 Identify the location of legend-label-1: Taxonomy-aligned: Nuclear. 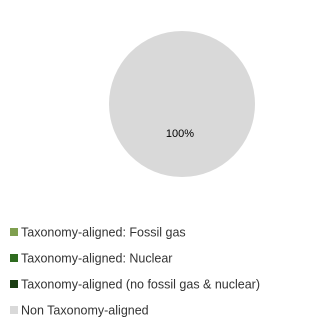
(96, 259).